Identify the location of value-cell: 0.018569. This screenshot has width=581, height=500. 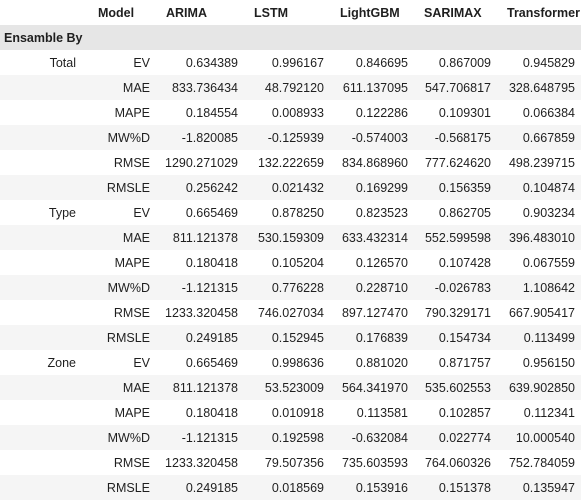
(287, 487).